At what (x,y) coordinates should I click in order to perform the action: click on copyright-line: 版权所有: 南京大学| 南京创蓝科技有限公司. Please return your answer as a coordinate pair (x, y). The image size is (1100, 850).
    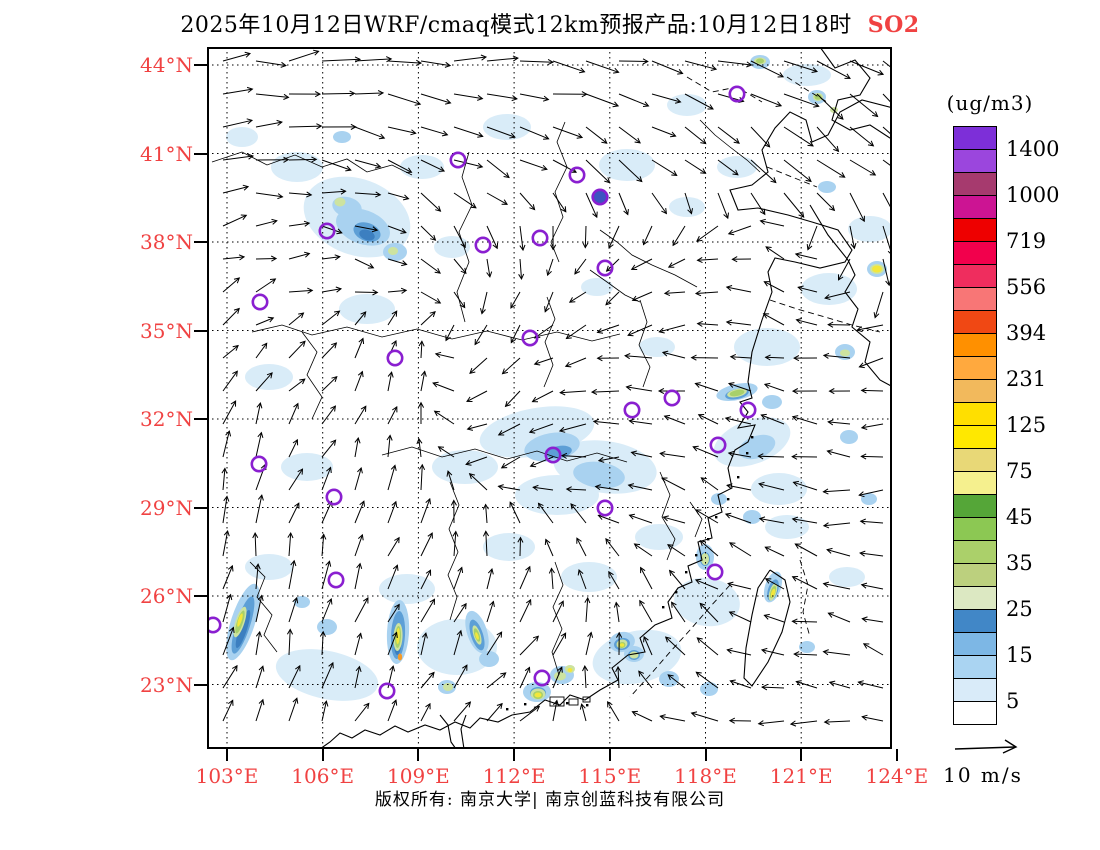
    Looking at the image, I should click on (550, 800).